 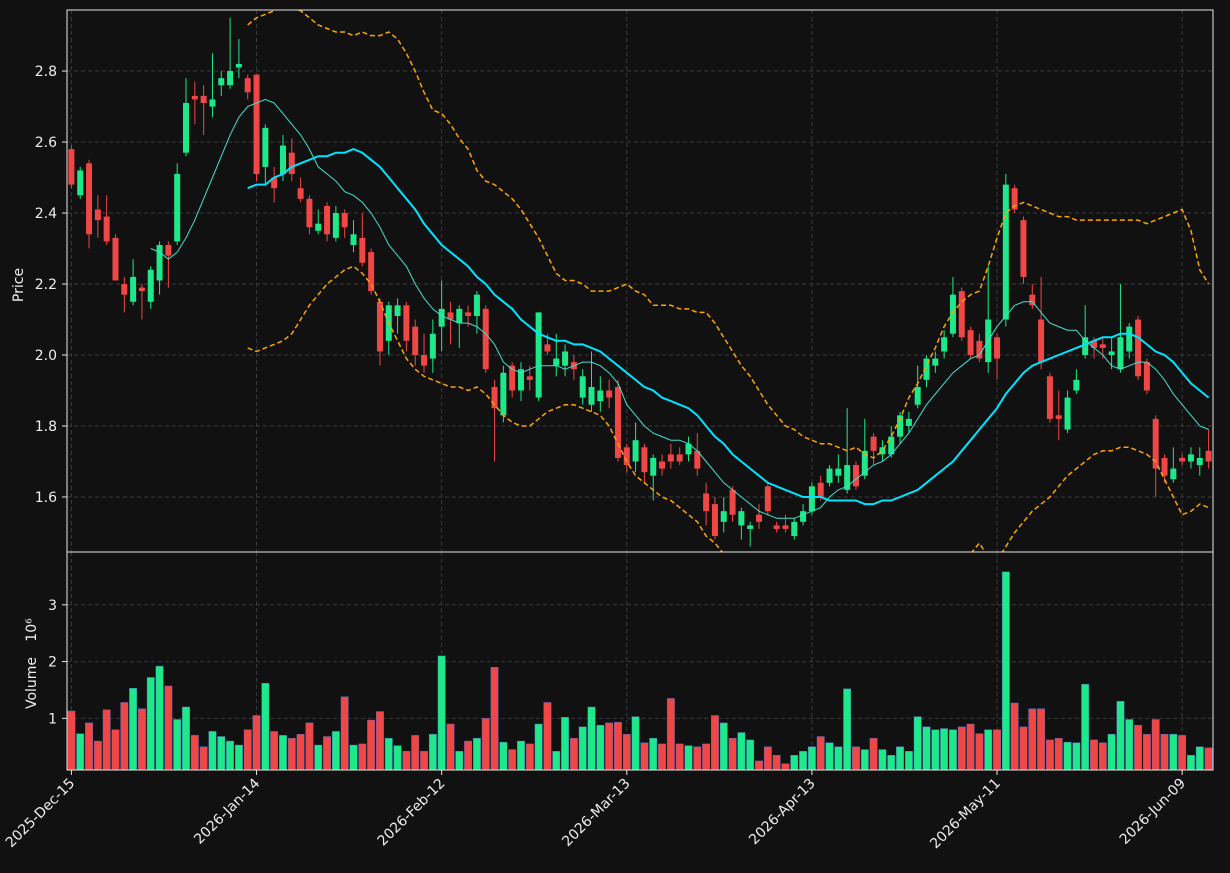 What do you see at coordinates (46, 143) in the screenshot?
I see `y-tick-label: 2.6` at bounding box center [46, 143].